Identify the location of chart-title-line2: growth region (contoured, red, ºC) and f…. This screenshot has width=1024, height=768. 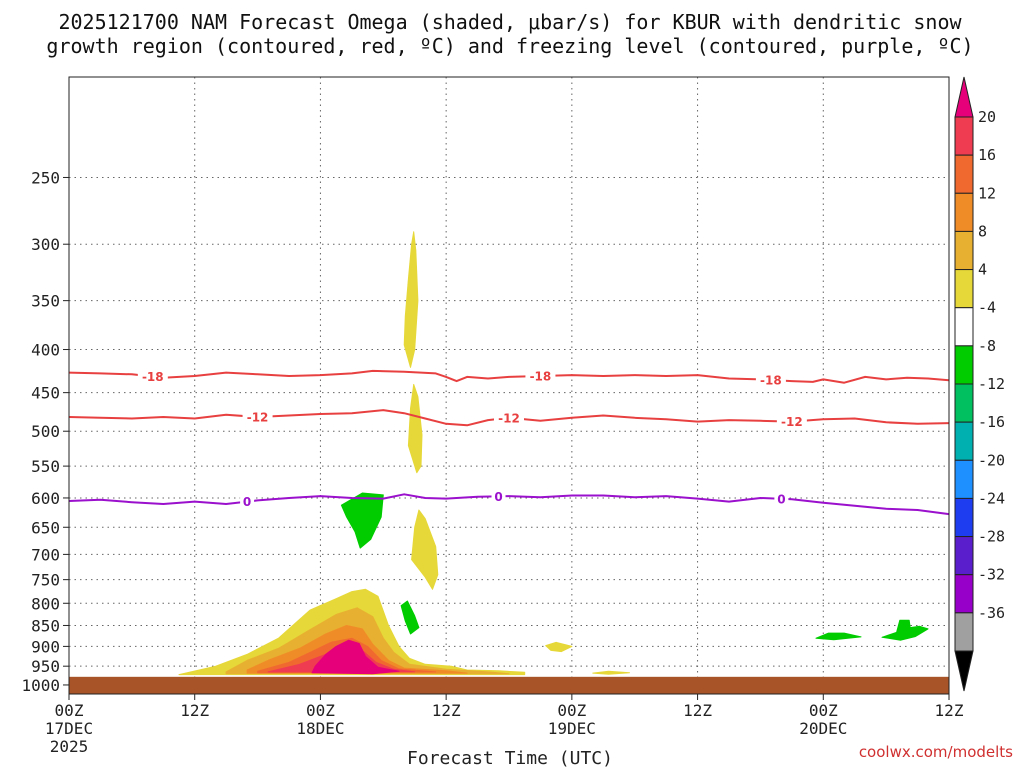
(509, 46).